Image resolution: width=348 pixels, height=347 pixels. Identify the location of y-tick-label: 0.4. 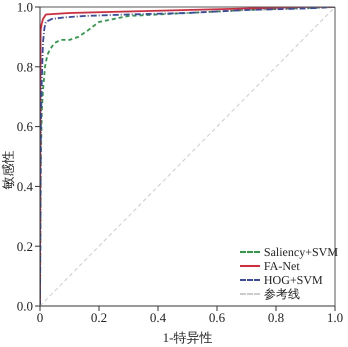
(25, 186).